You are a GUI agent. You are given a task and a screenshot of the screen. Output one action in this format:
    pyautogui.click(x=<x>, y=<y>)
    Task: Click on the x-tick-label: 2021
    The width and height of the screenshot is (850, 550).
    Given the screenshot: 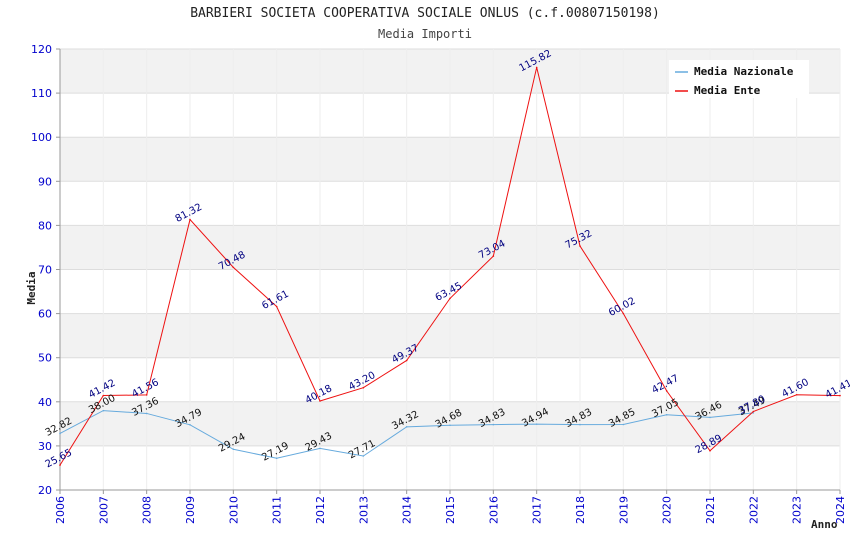 What is the action you would take?
    pyautogui.click(x=710, y=510)
    